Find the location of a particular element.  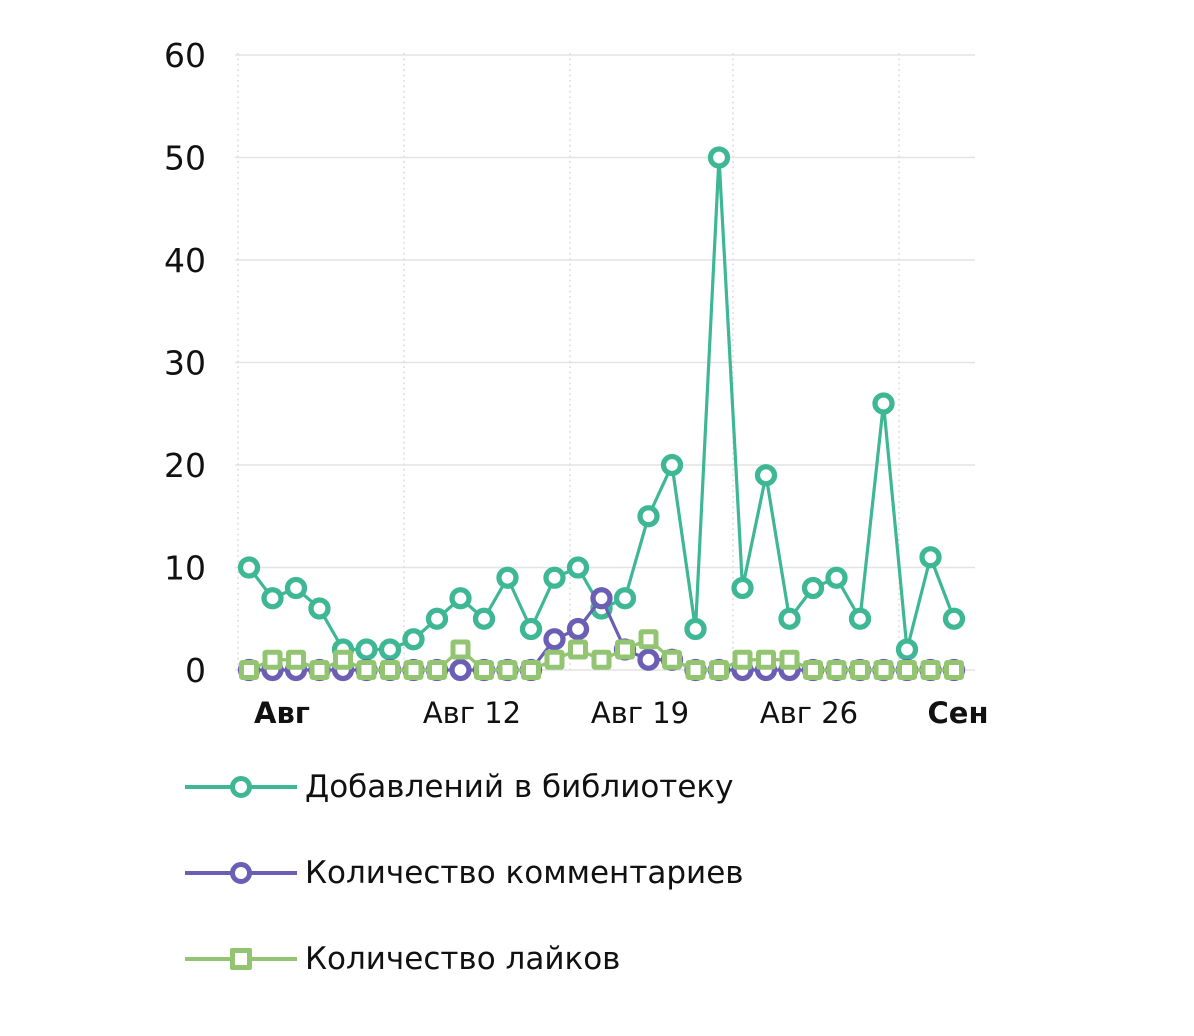

legend-label-comments-count: Количество комментариев is located at coordinates (524, 873).